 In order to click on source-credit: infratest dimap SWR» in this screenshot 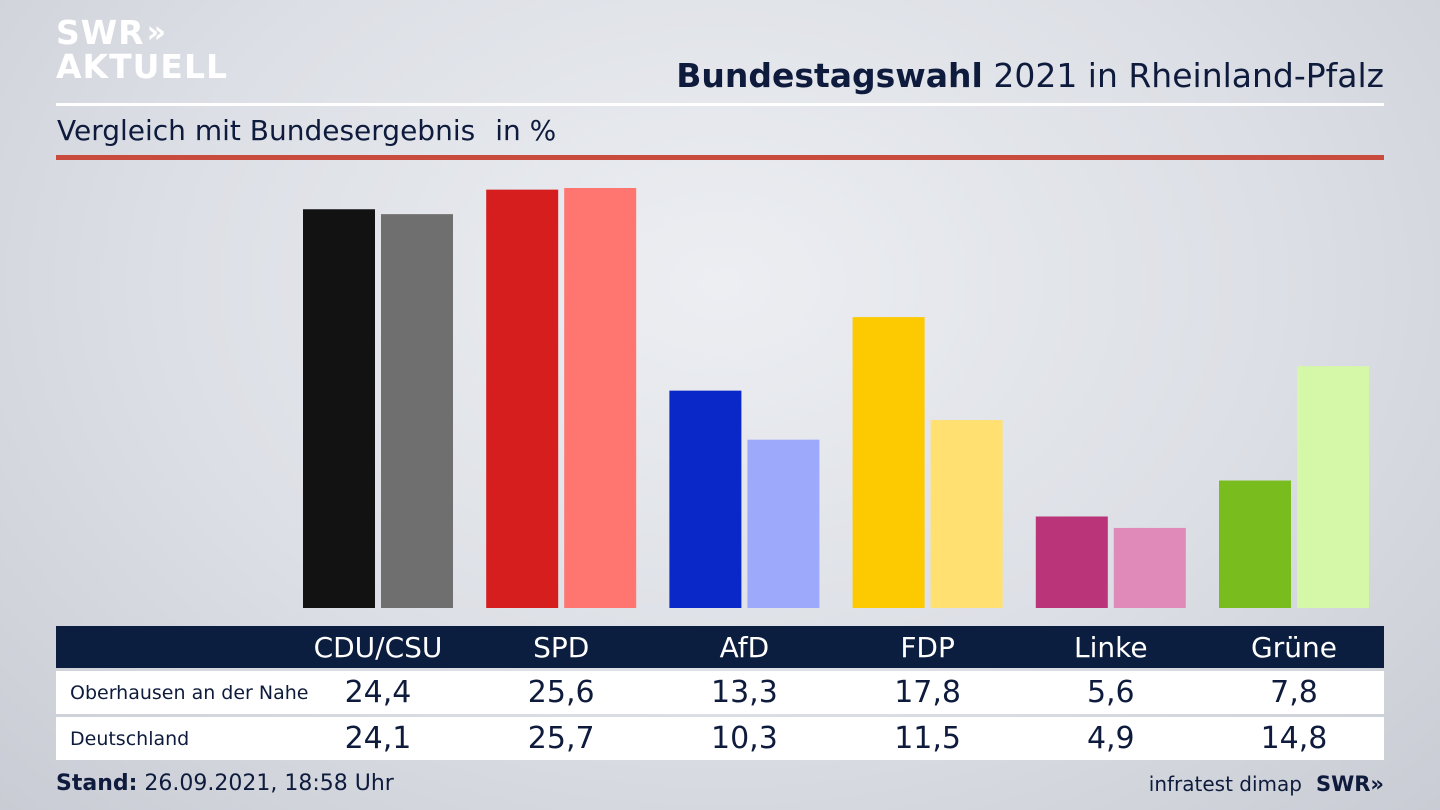, I will do `click(1266, 784)`.